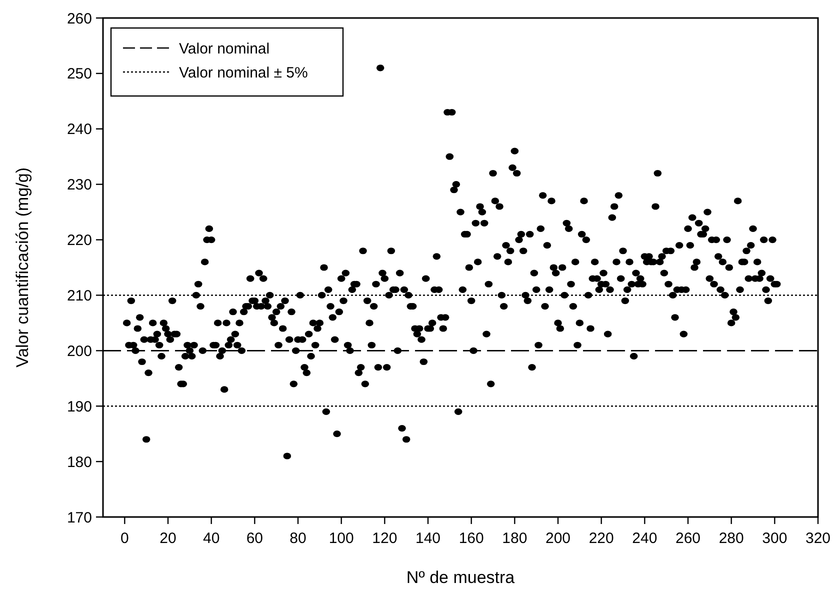 The image size is (836, 601). What do you see at coordinates (22, 268) in the screenshot?
I see `y-axis-title: Valor cuantificación (mg/g)` at bounding box center [22, 268].